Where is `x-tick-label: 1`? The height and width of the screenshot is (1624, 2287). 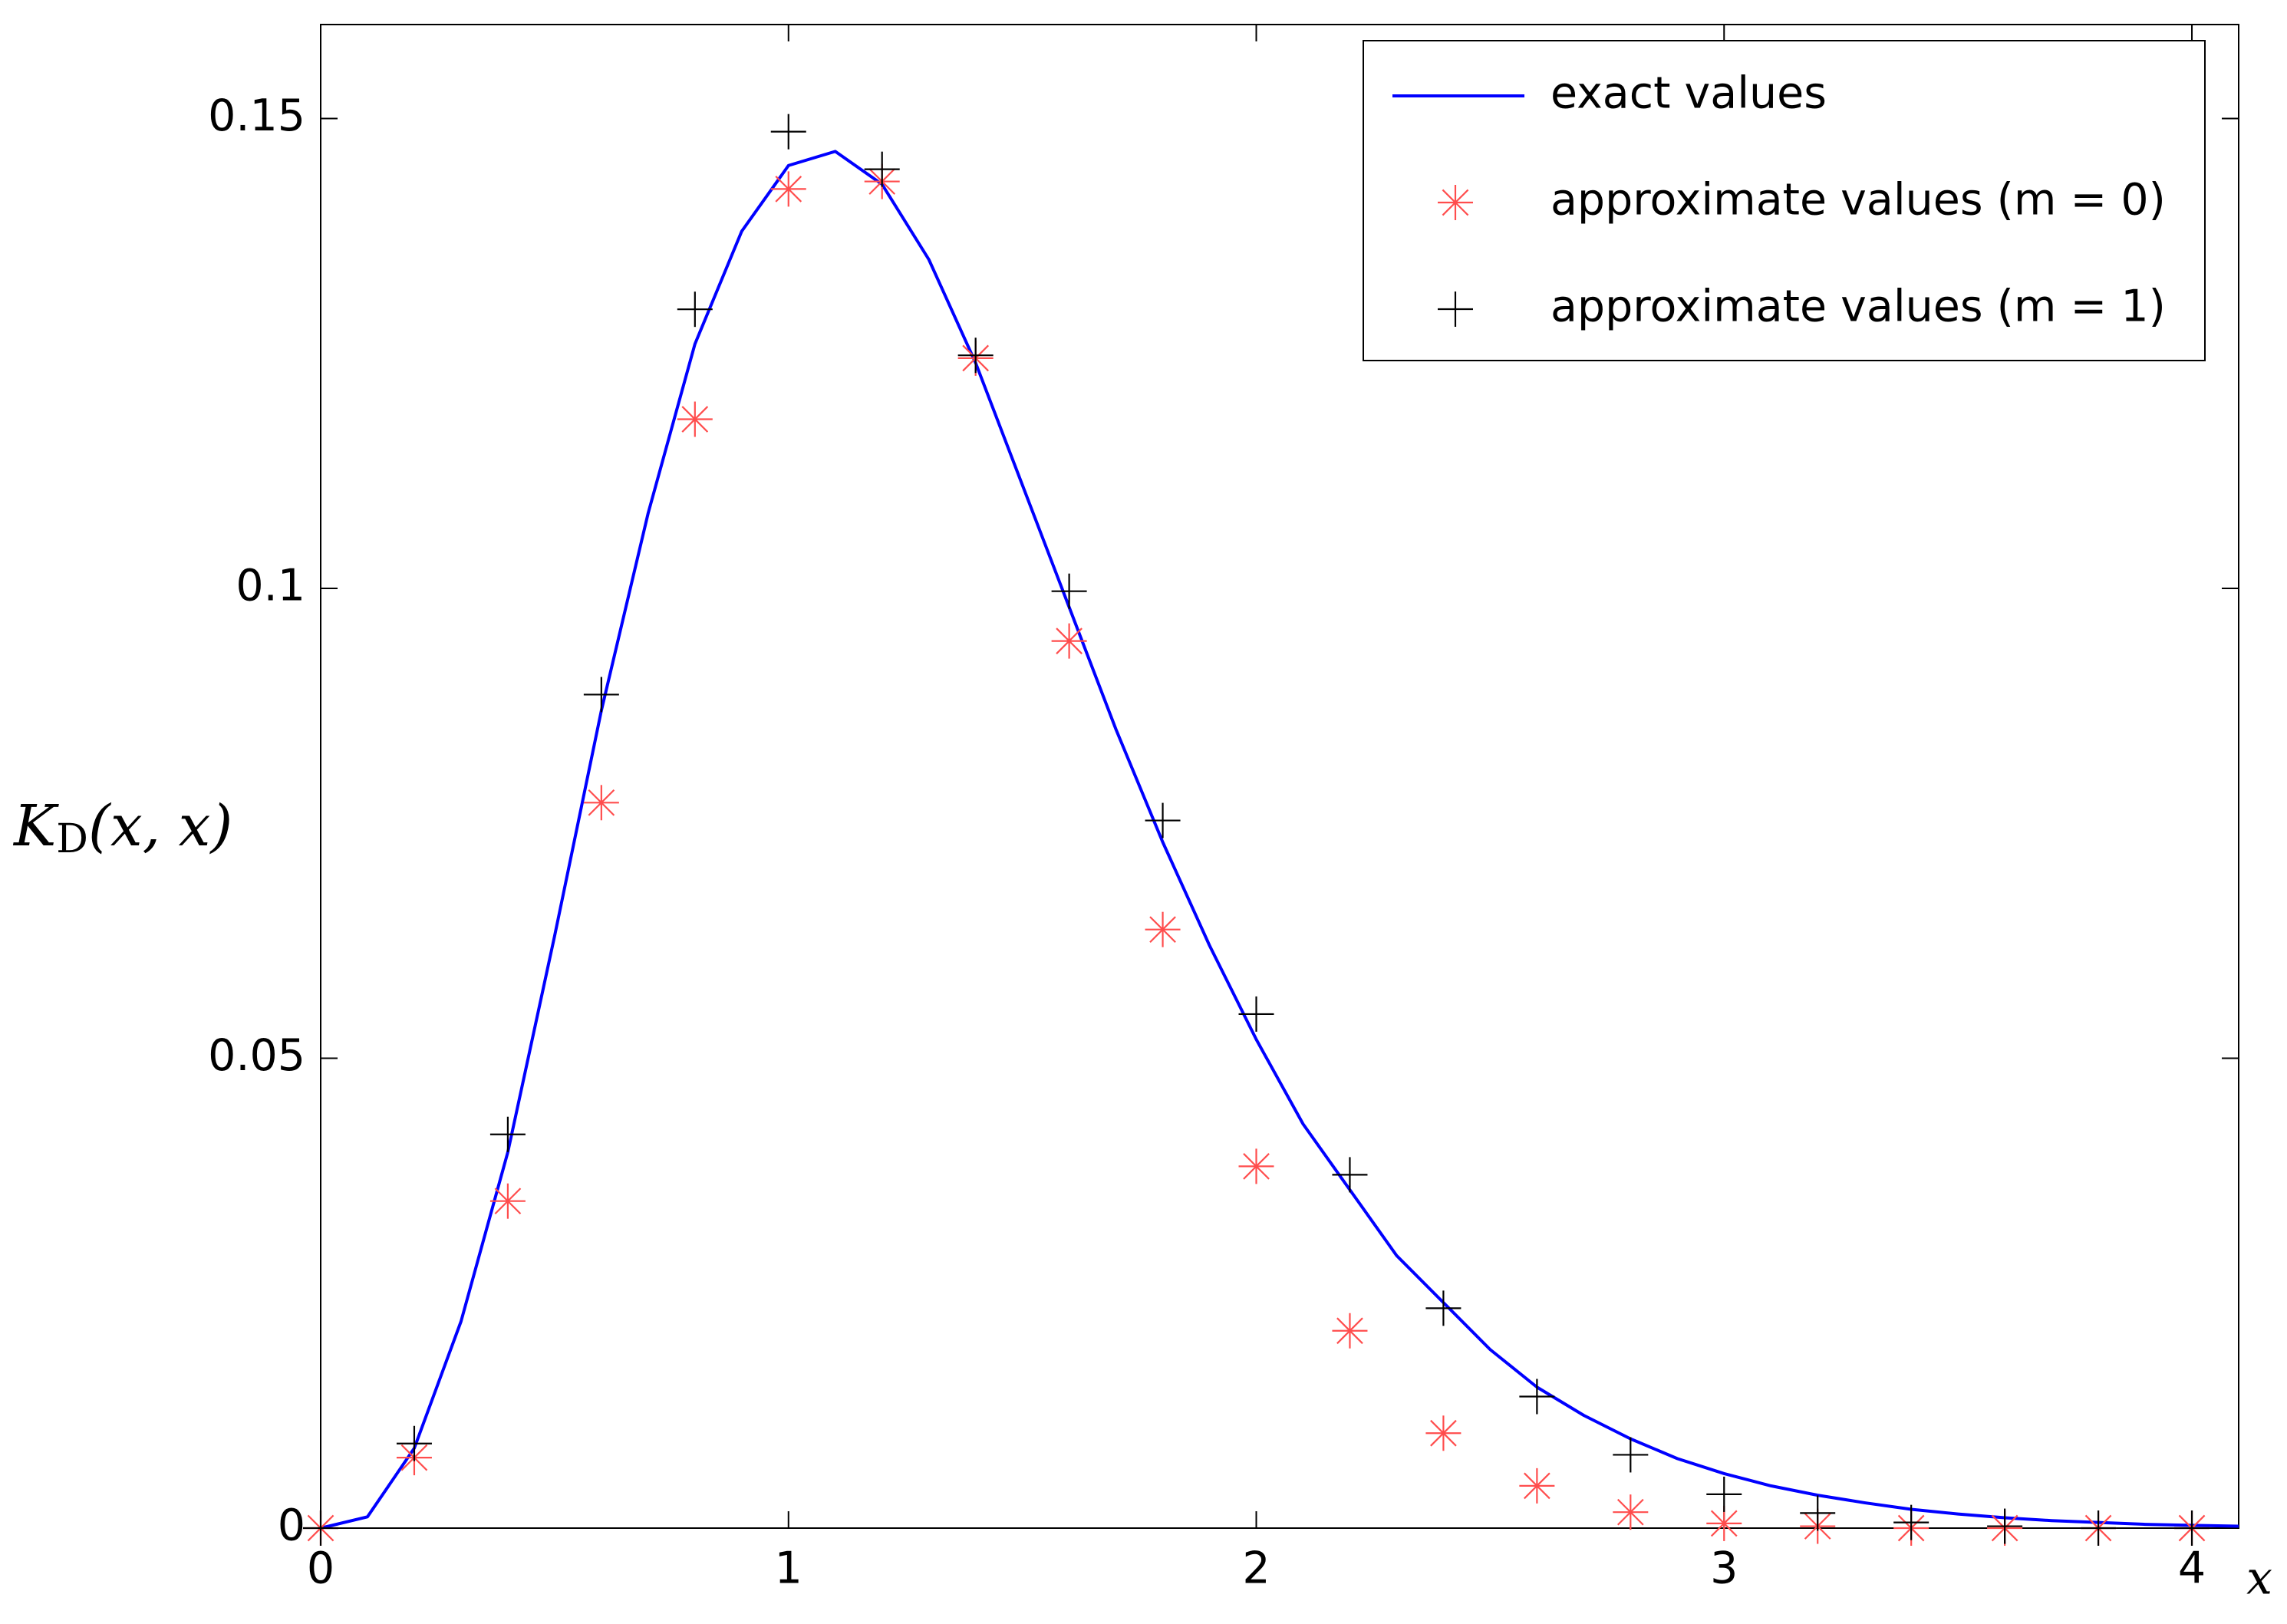 x-tick-label: 1 is located at coordinates (788, 1568).